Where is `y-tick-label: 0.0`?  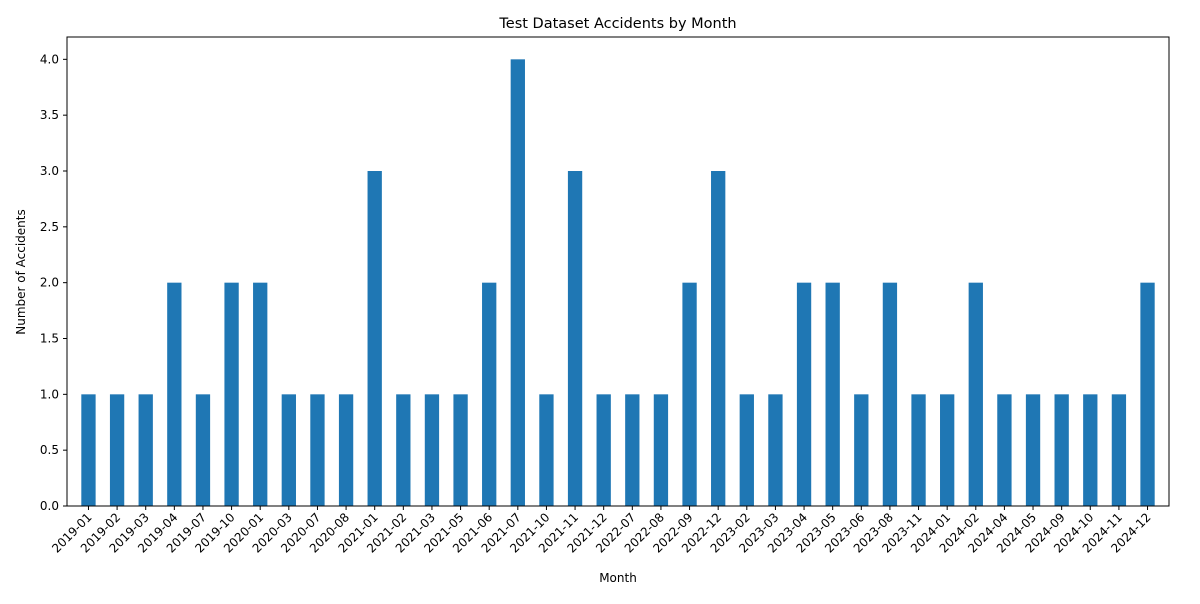 y-tick-label: 0.0 is located at coordinates (49, 506).